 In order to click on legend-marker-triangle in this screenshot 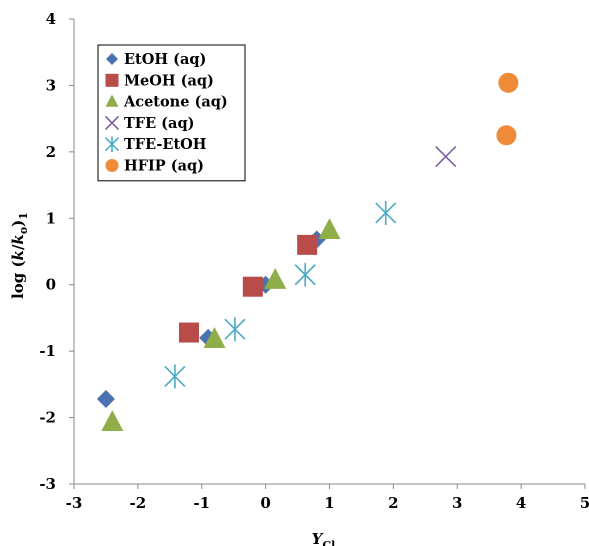, I will do `click(112, 100)`.